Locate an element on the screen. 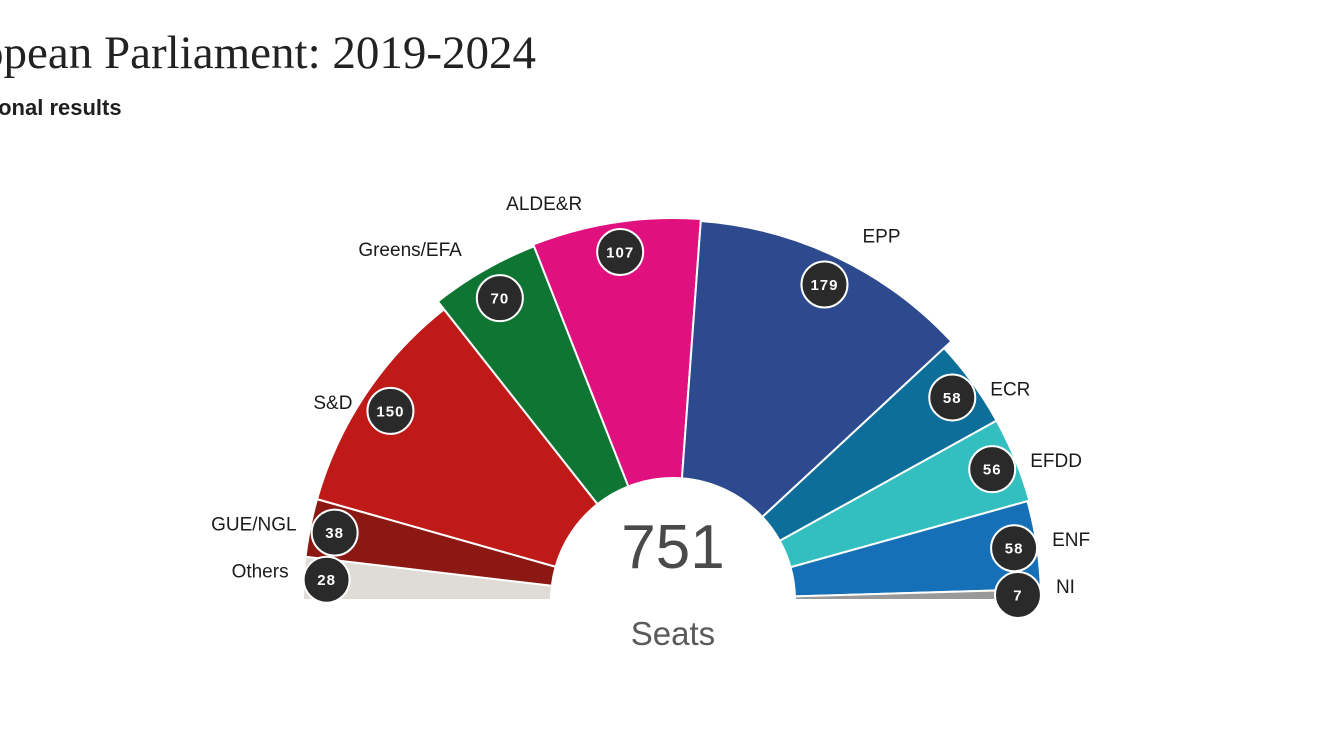  wedge-efdd is located at coordinates (904, 494).